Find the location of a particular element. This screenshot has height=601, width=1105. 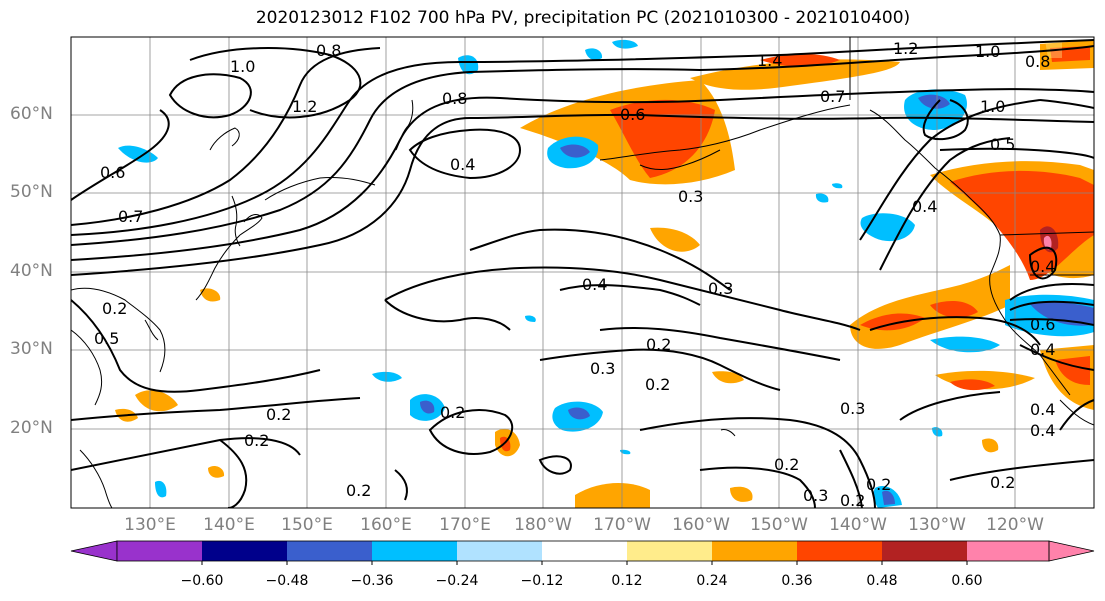

colorbar-tick-label: 0.12 is located at coordinates (627, 581).